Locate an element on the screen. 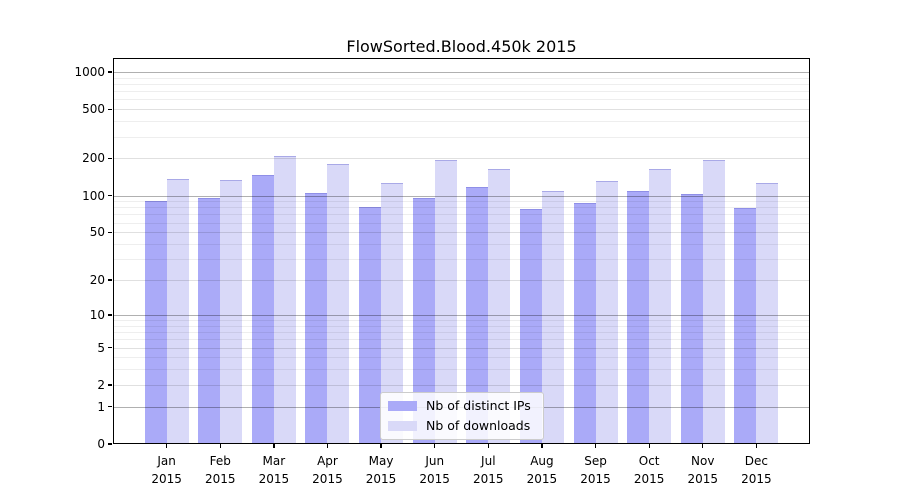 This screenshot has height=500, width=900. y-tick-label: 20 is located at coordinates (97, 280).